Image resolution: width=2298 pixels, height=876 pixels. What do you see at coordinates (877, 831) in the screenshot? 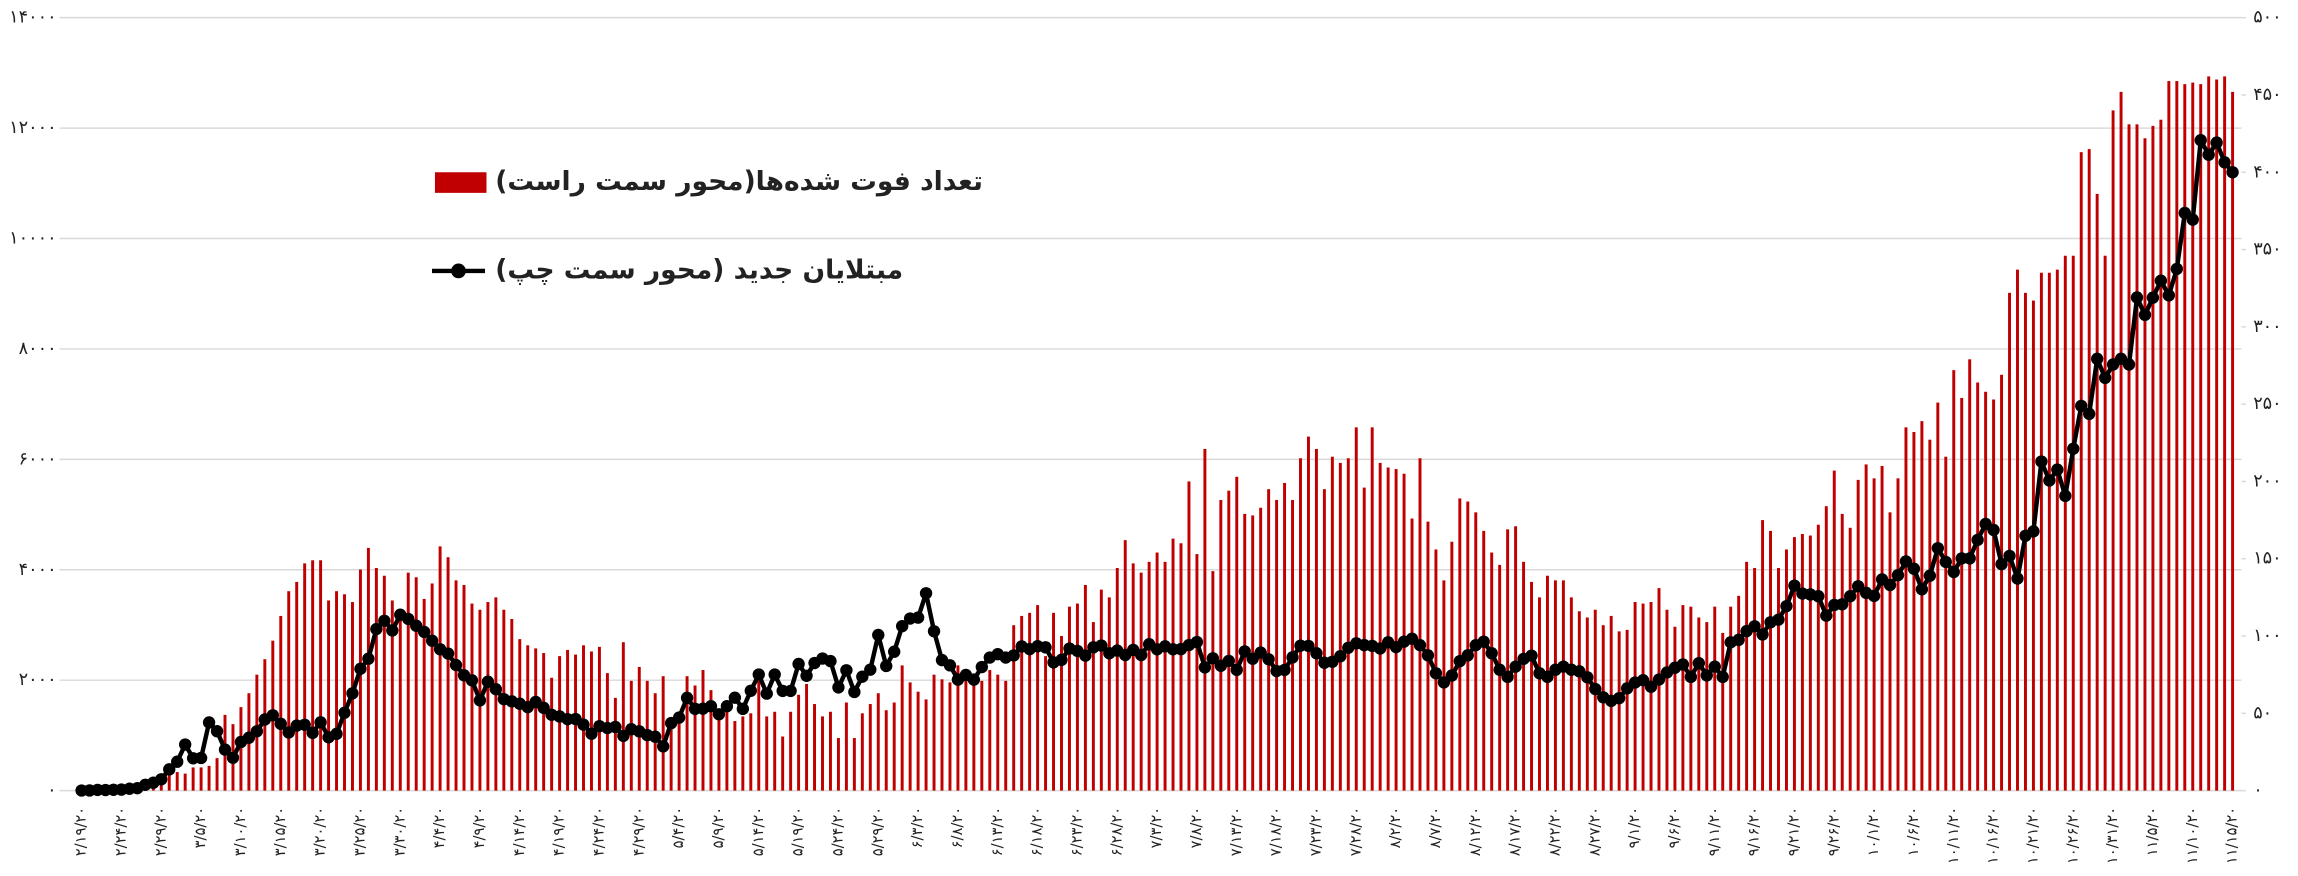
I see `x-tick-label: ۵/۲۹/۲۰` at bounding box center [877, 831].